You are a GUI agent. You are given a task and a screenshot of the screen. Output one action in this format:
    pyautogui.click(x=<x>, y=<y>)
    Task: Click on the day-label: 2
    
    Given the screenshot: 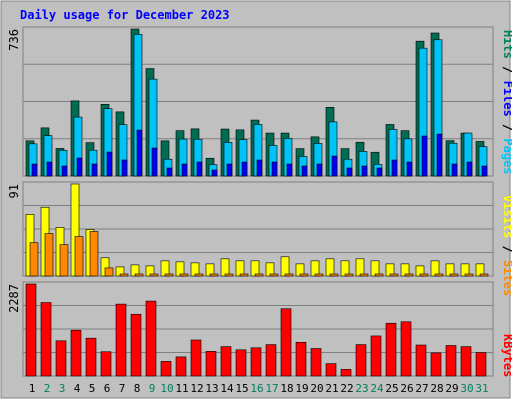 What is the action you would take?
    pyautogui.click(x=47, y=388)
    